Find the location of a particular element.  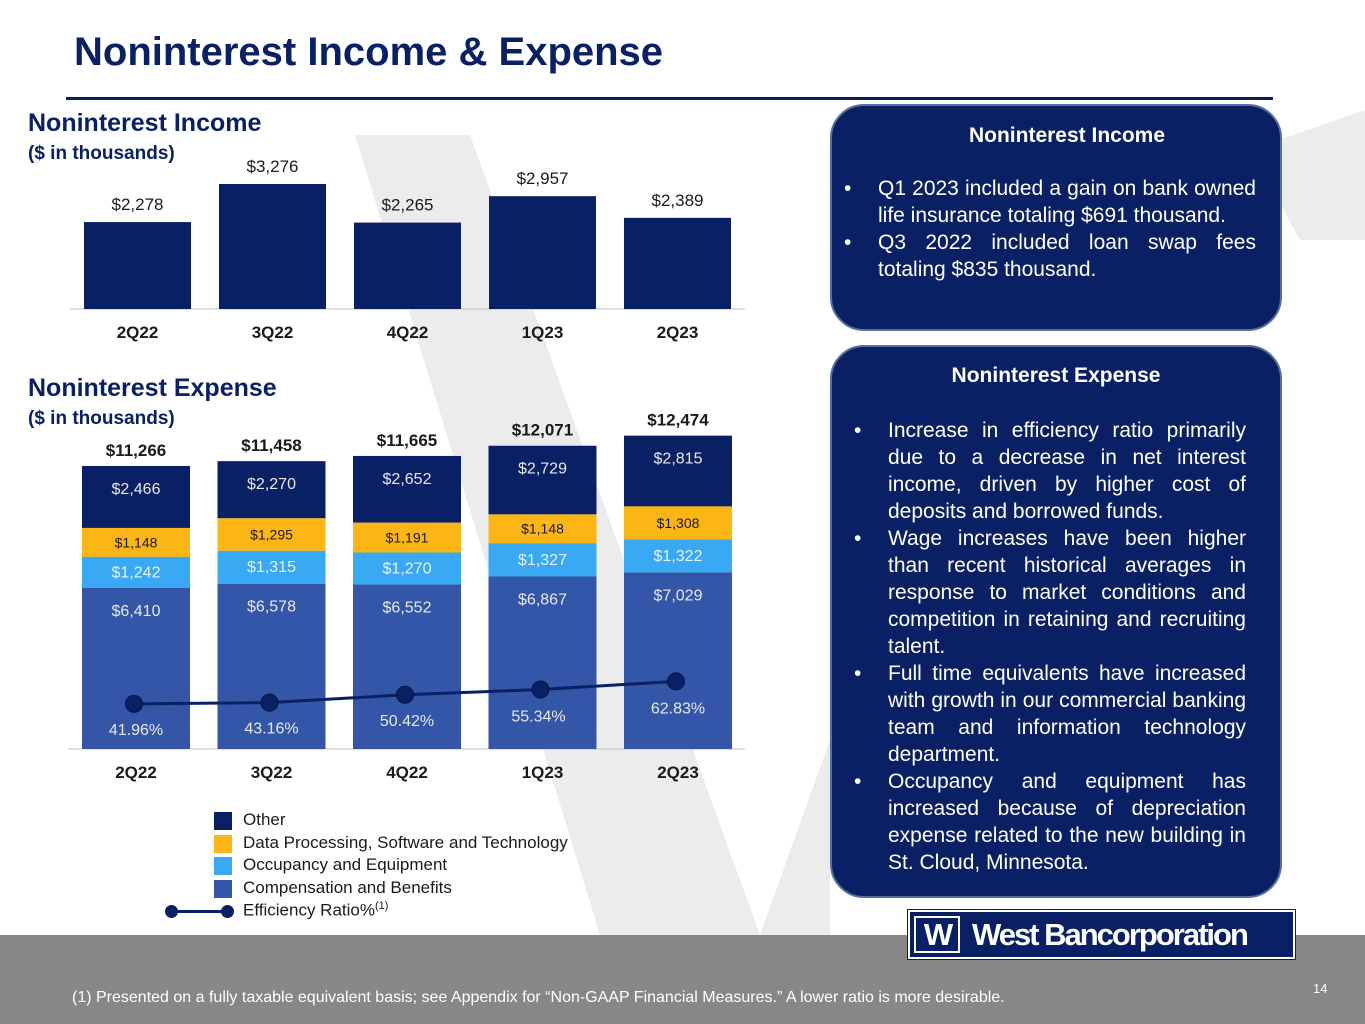

expense-segment-label: $1,295 is located at coordinates (271, 534).